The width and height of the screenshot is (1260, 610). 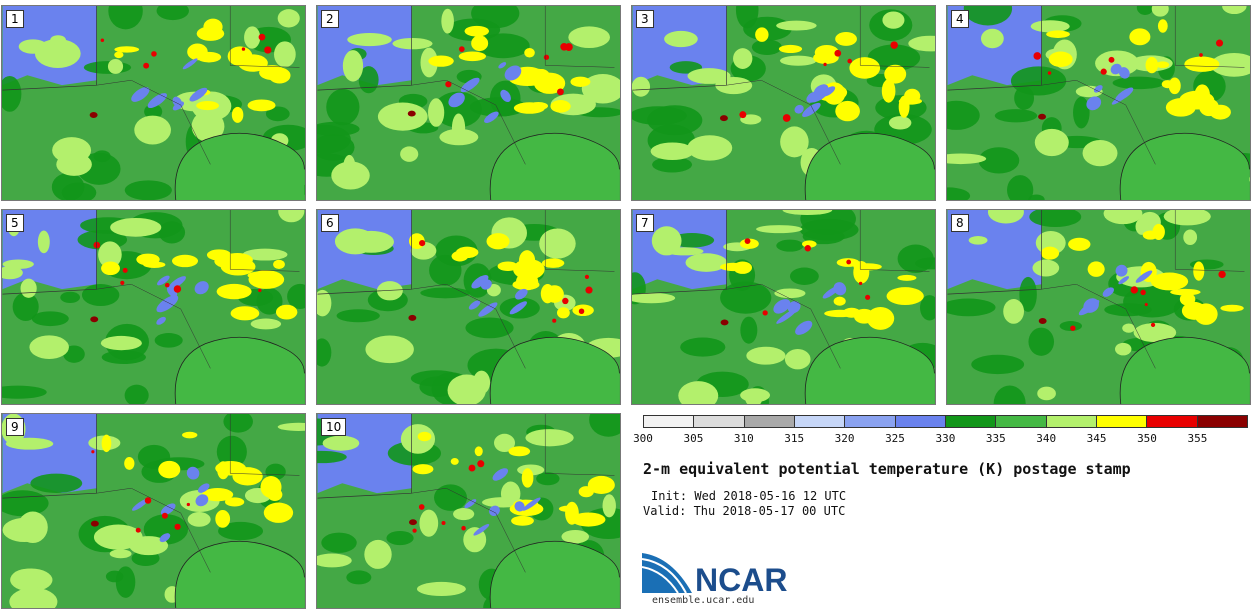 What do you see at coordinates (330, 223) in the screenshot?
I see `member-label: 6` at bounding box center [330, 223].